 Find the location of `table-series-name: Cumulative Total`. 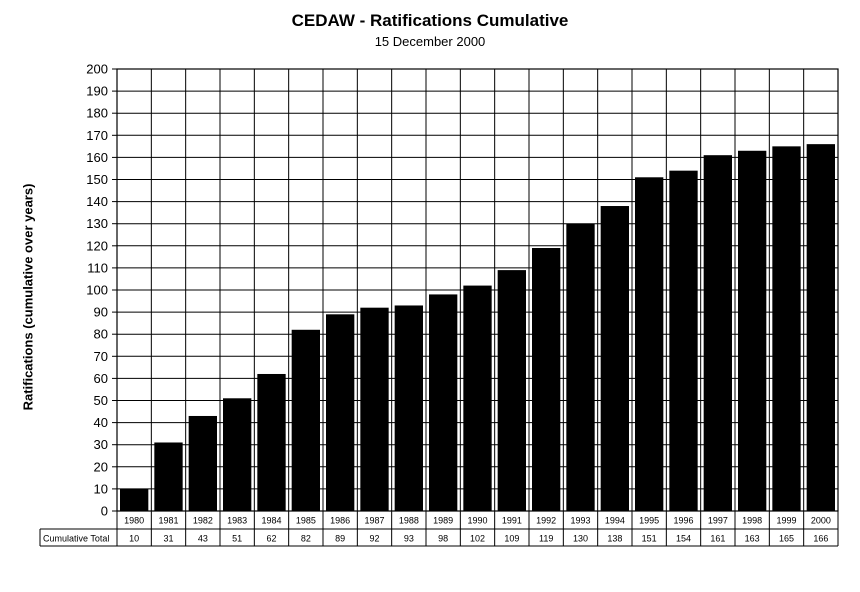

table-series-name: Cumulative Total is located at coordinates (76, 539).